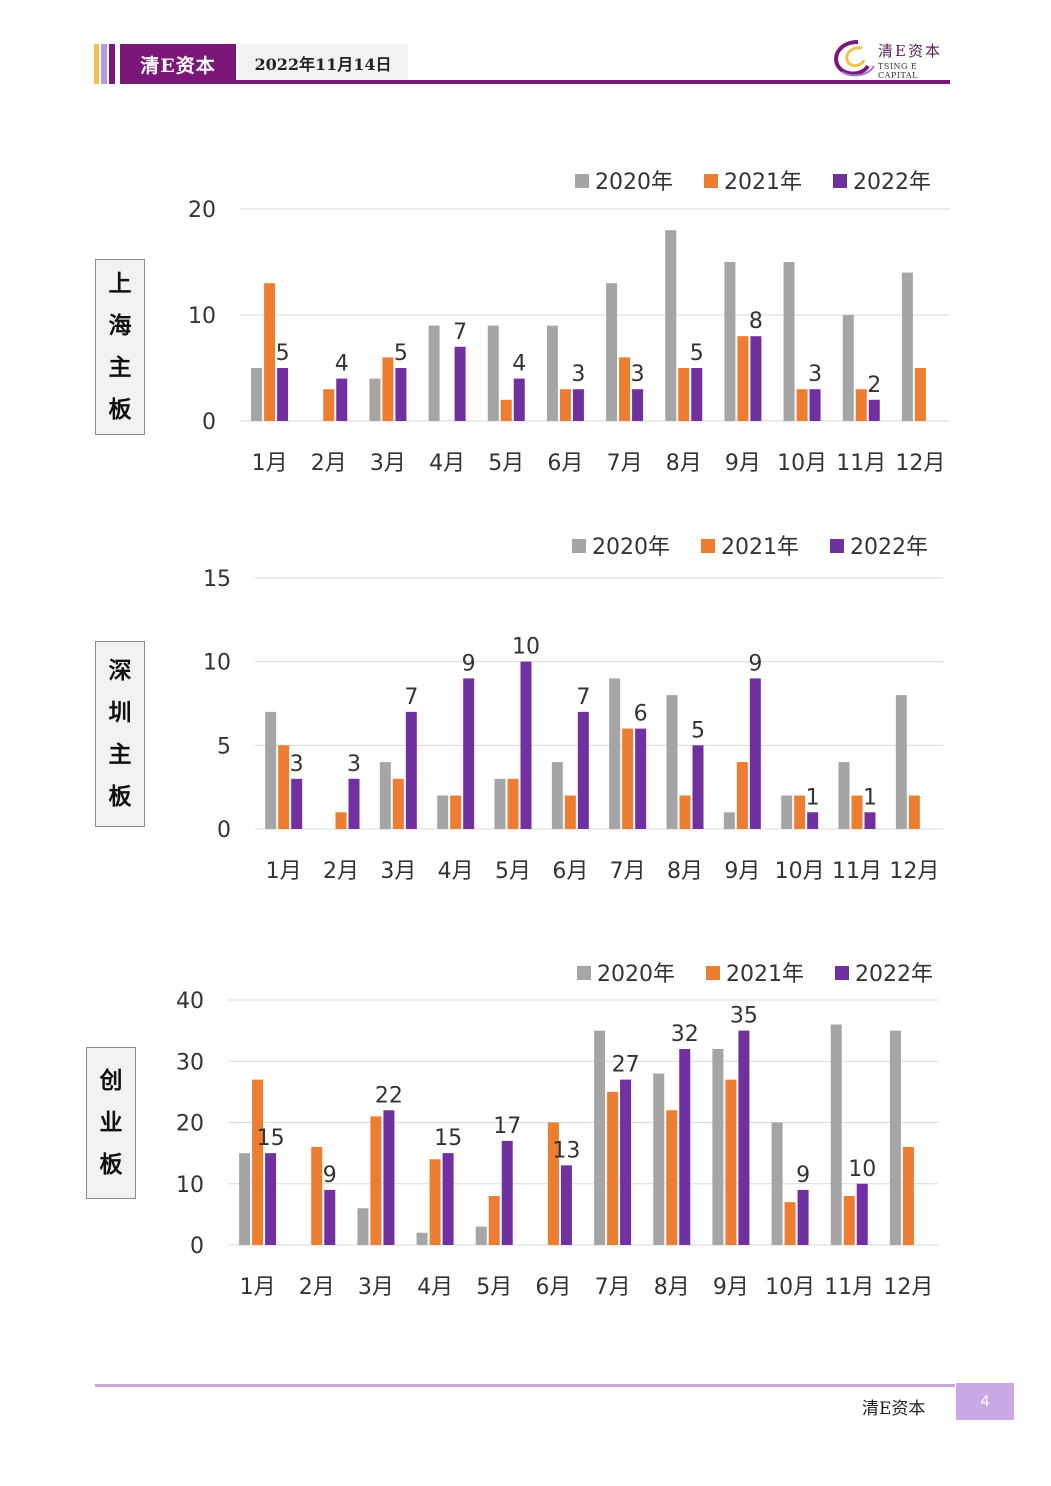  Describe the element at coordinates (120, 734) in the screenshot. I see `board-label-shenzhen: 深圳主板` at that location.